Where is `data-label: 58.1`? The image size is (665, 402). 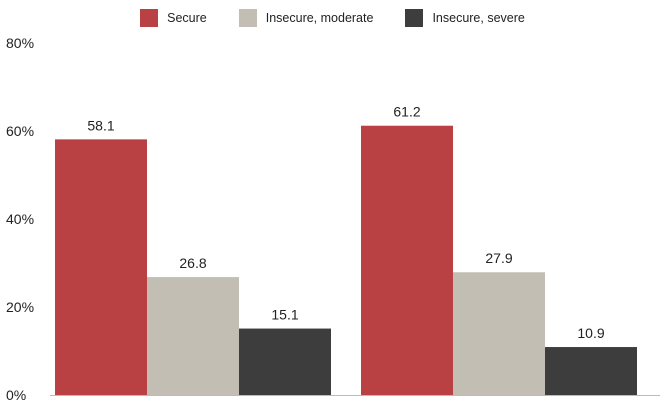
data-label: 58.1 is located at coordinates (100, 125).